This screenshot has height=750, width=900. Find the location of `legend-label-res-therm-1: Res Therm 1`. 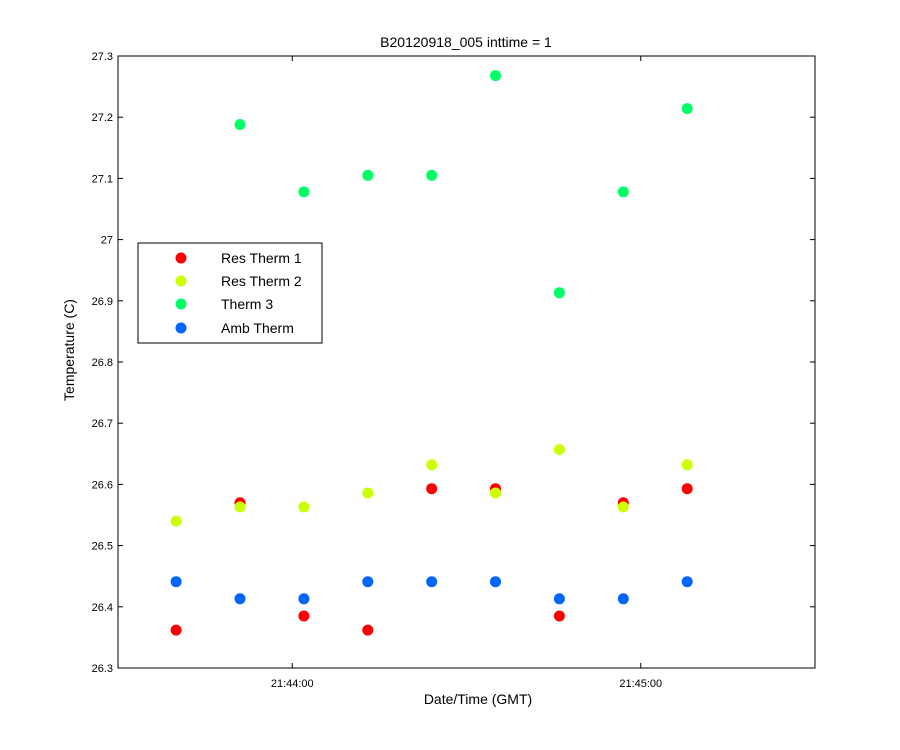

legend-label-res-therm-1: Res Therm 1 is located at coordinates (261, 258).